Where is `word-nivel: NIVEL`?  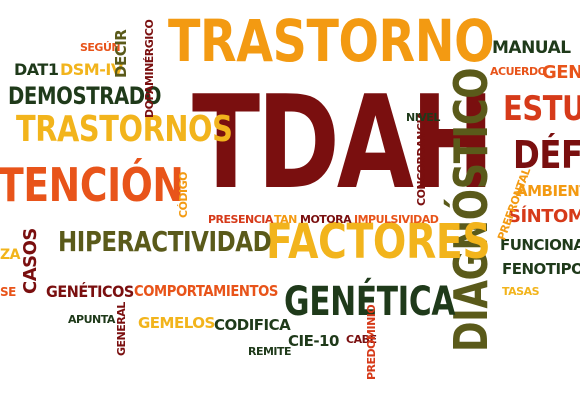 word-nivel: NIVEL is located at coordinates (423, 117).